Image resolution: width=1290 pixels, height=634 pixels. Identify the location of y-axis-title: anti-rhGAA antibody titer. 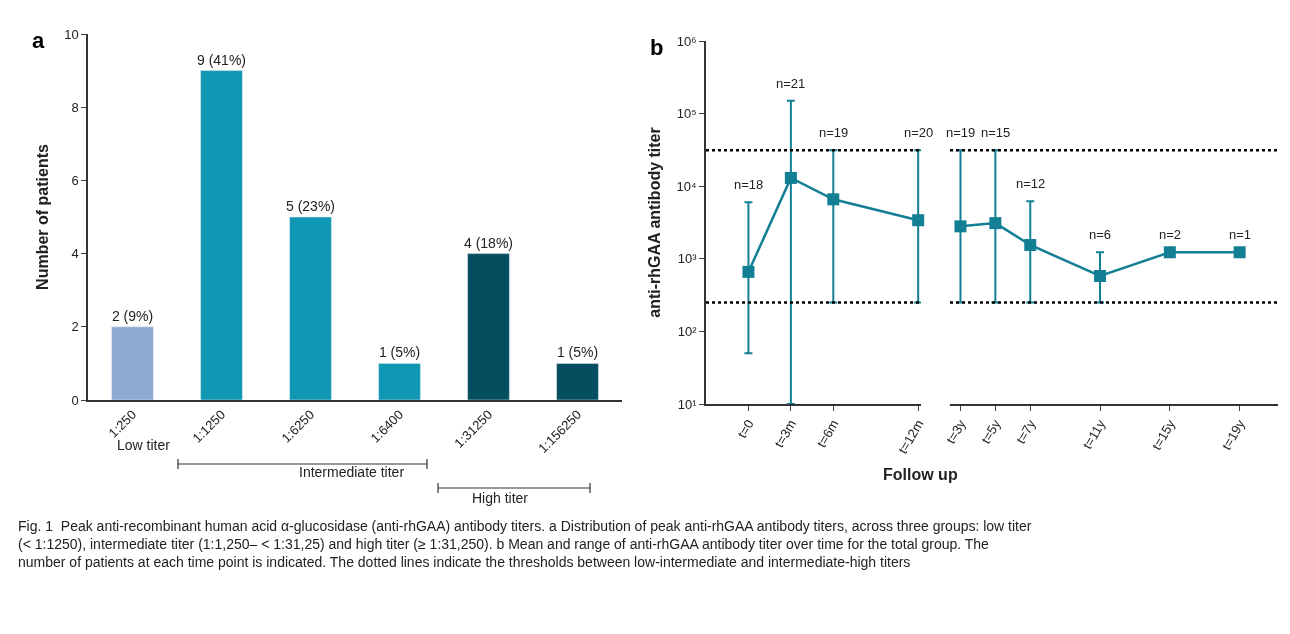
(654, 222).